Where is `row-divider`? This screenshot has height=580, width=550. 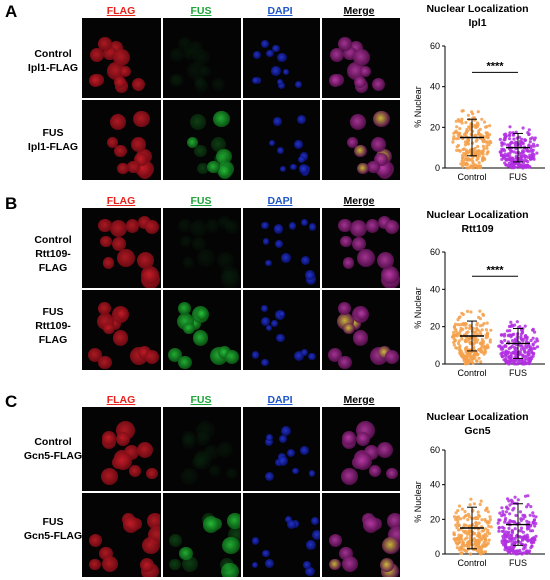 row-divider is located at coordinates (240, 492).